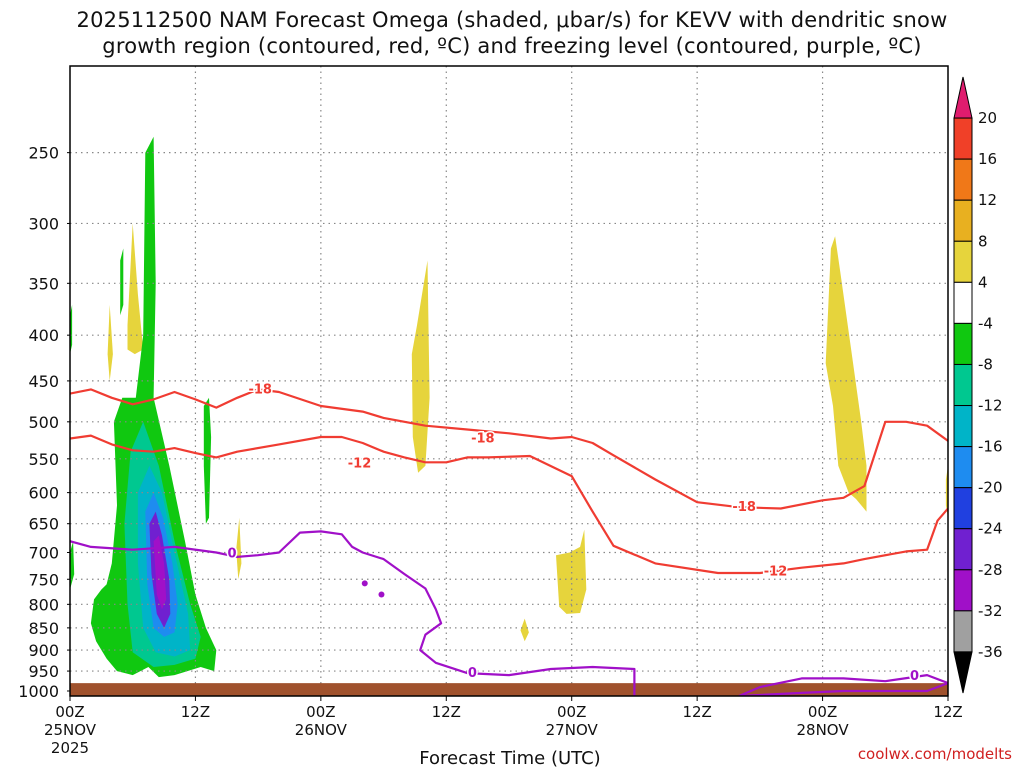  I want to click on colorbar-label-8: -16, so click(990, 447).